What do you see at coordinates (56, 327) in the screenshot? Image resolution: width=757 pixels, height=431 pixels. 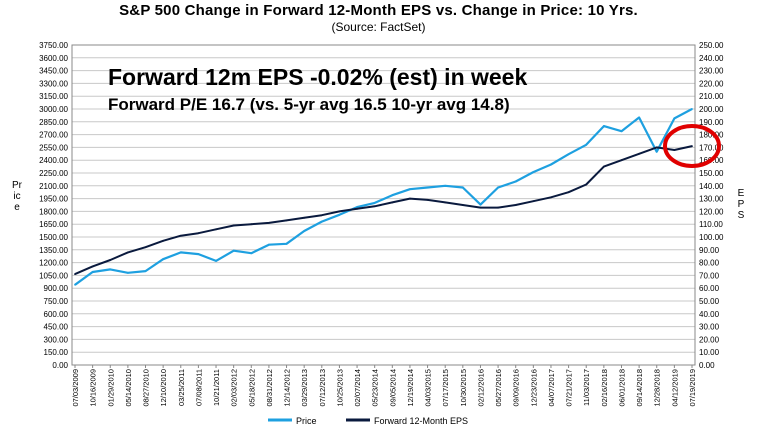 I see `left-tick-label: 450.00` at bounding box center [56, 327].